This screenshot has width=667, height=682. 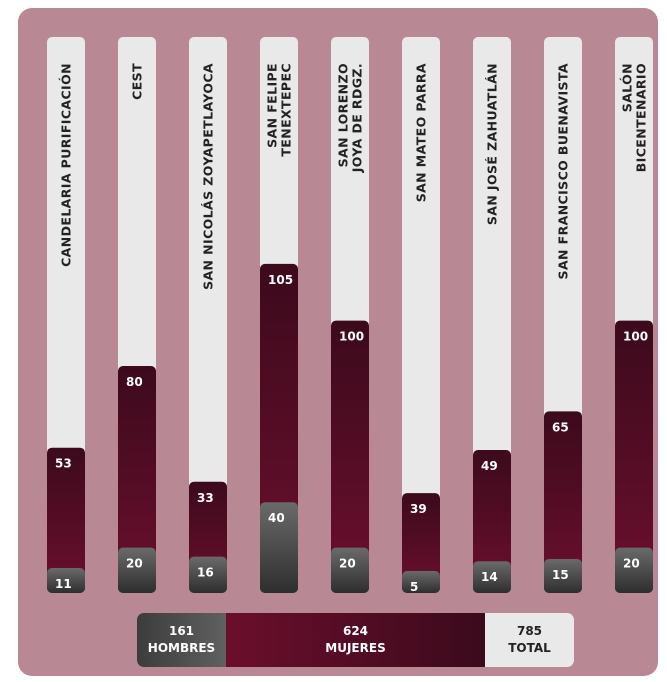 I want to click on bar-hombres-san-nicolas-zoyapetlayoca, so click(x=208, y=574).